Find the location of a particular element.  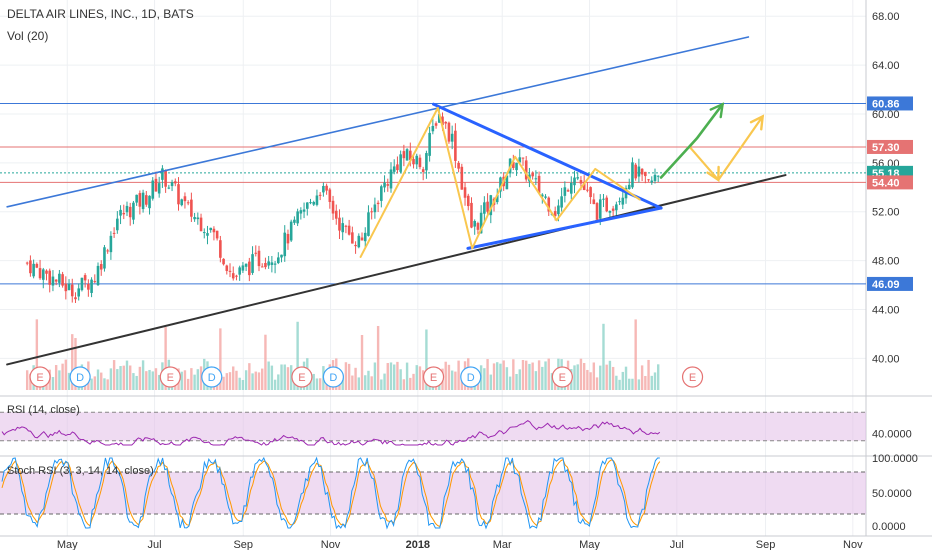

green-arrow-head is located at coordinates (717, 110).